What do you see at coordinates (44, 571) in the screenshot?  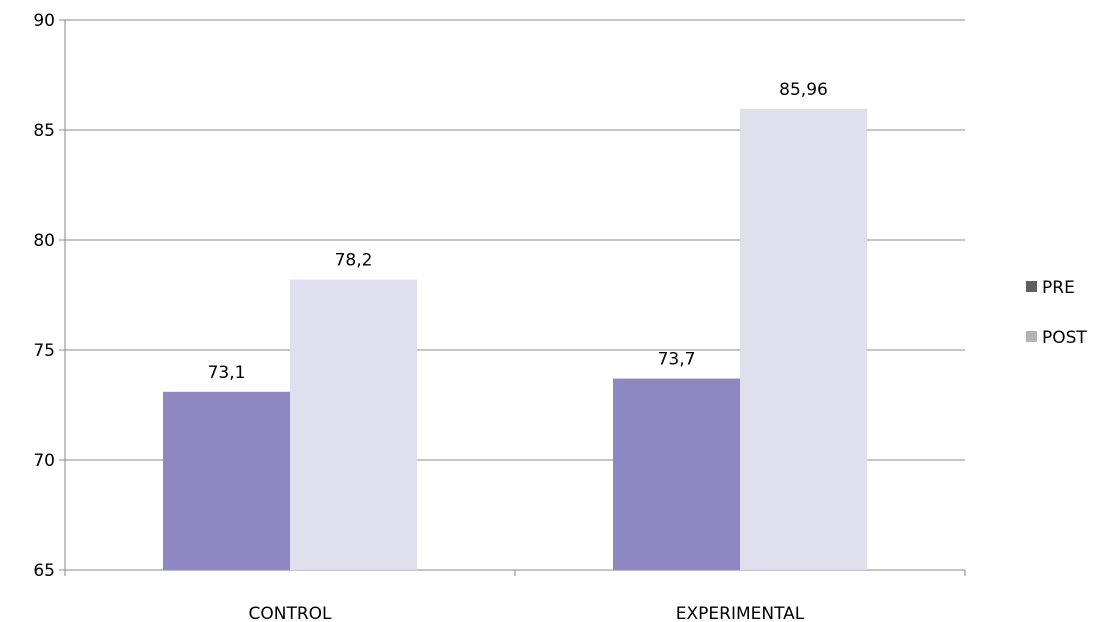 I see `y-tick-label: 65` at bounding box center [44, 571].